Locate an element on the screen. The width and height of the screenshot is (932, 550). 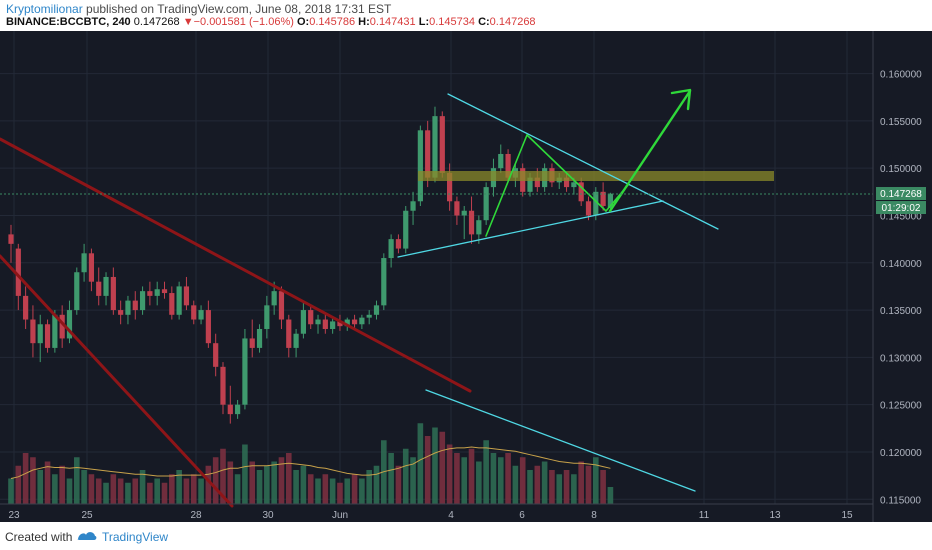
price-tick-label: 0.155000 is located at coordinates (901, 122).